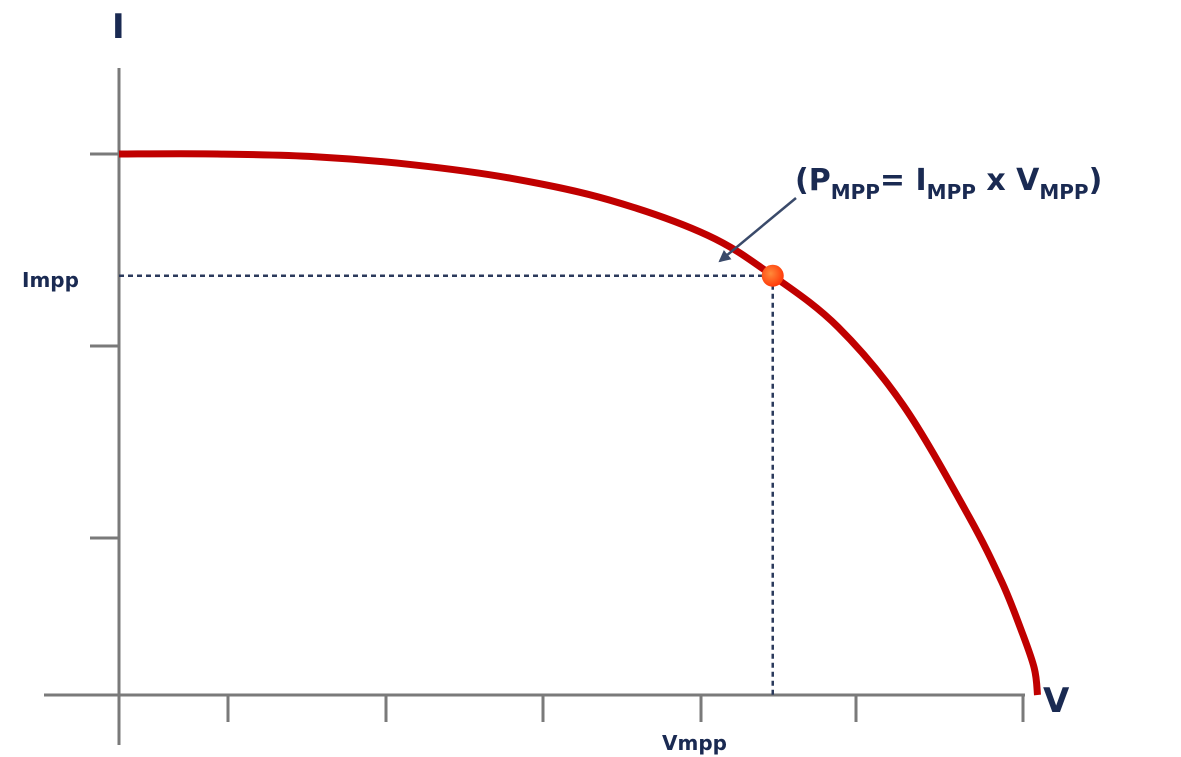 This screenshot has height=757, width=1181. I want to click on formula-open: (P, so click(813, 180).